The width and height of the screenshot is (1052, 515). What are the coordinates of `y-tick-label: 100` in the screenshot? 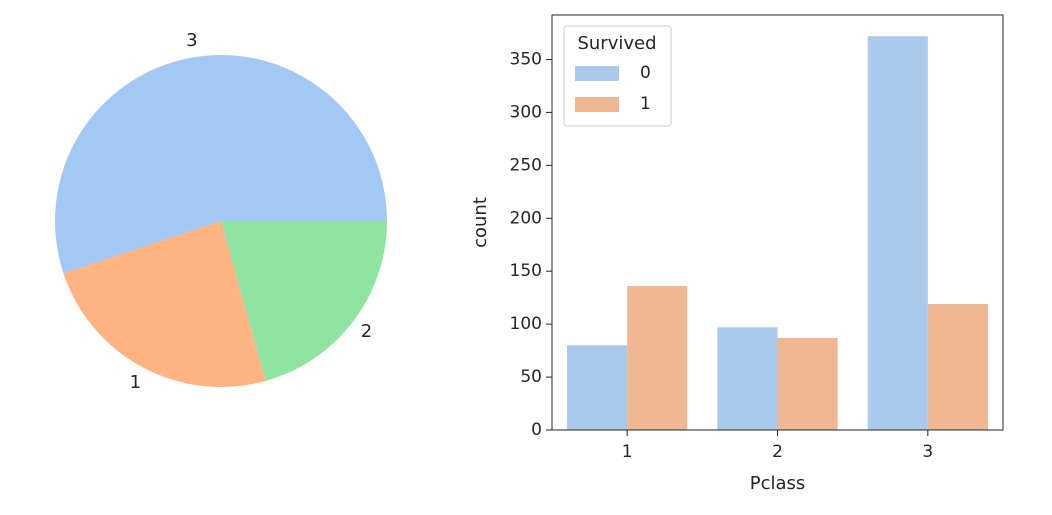 It's located at (526, 324).